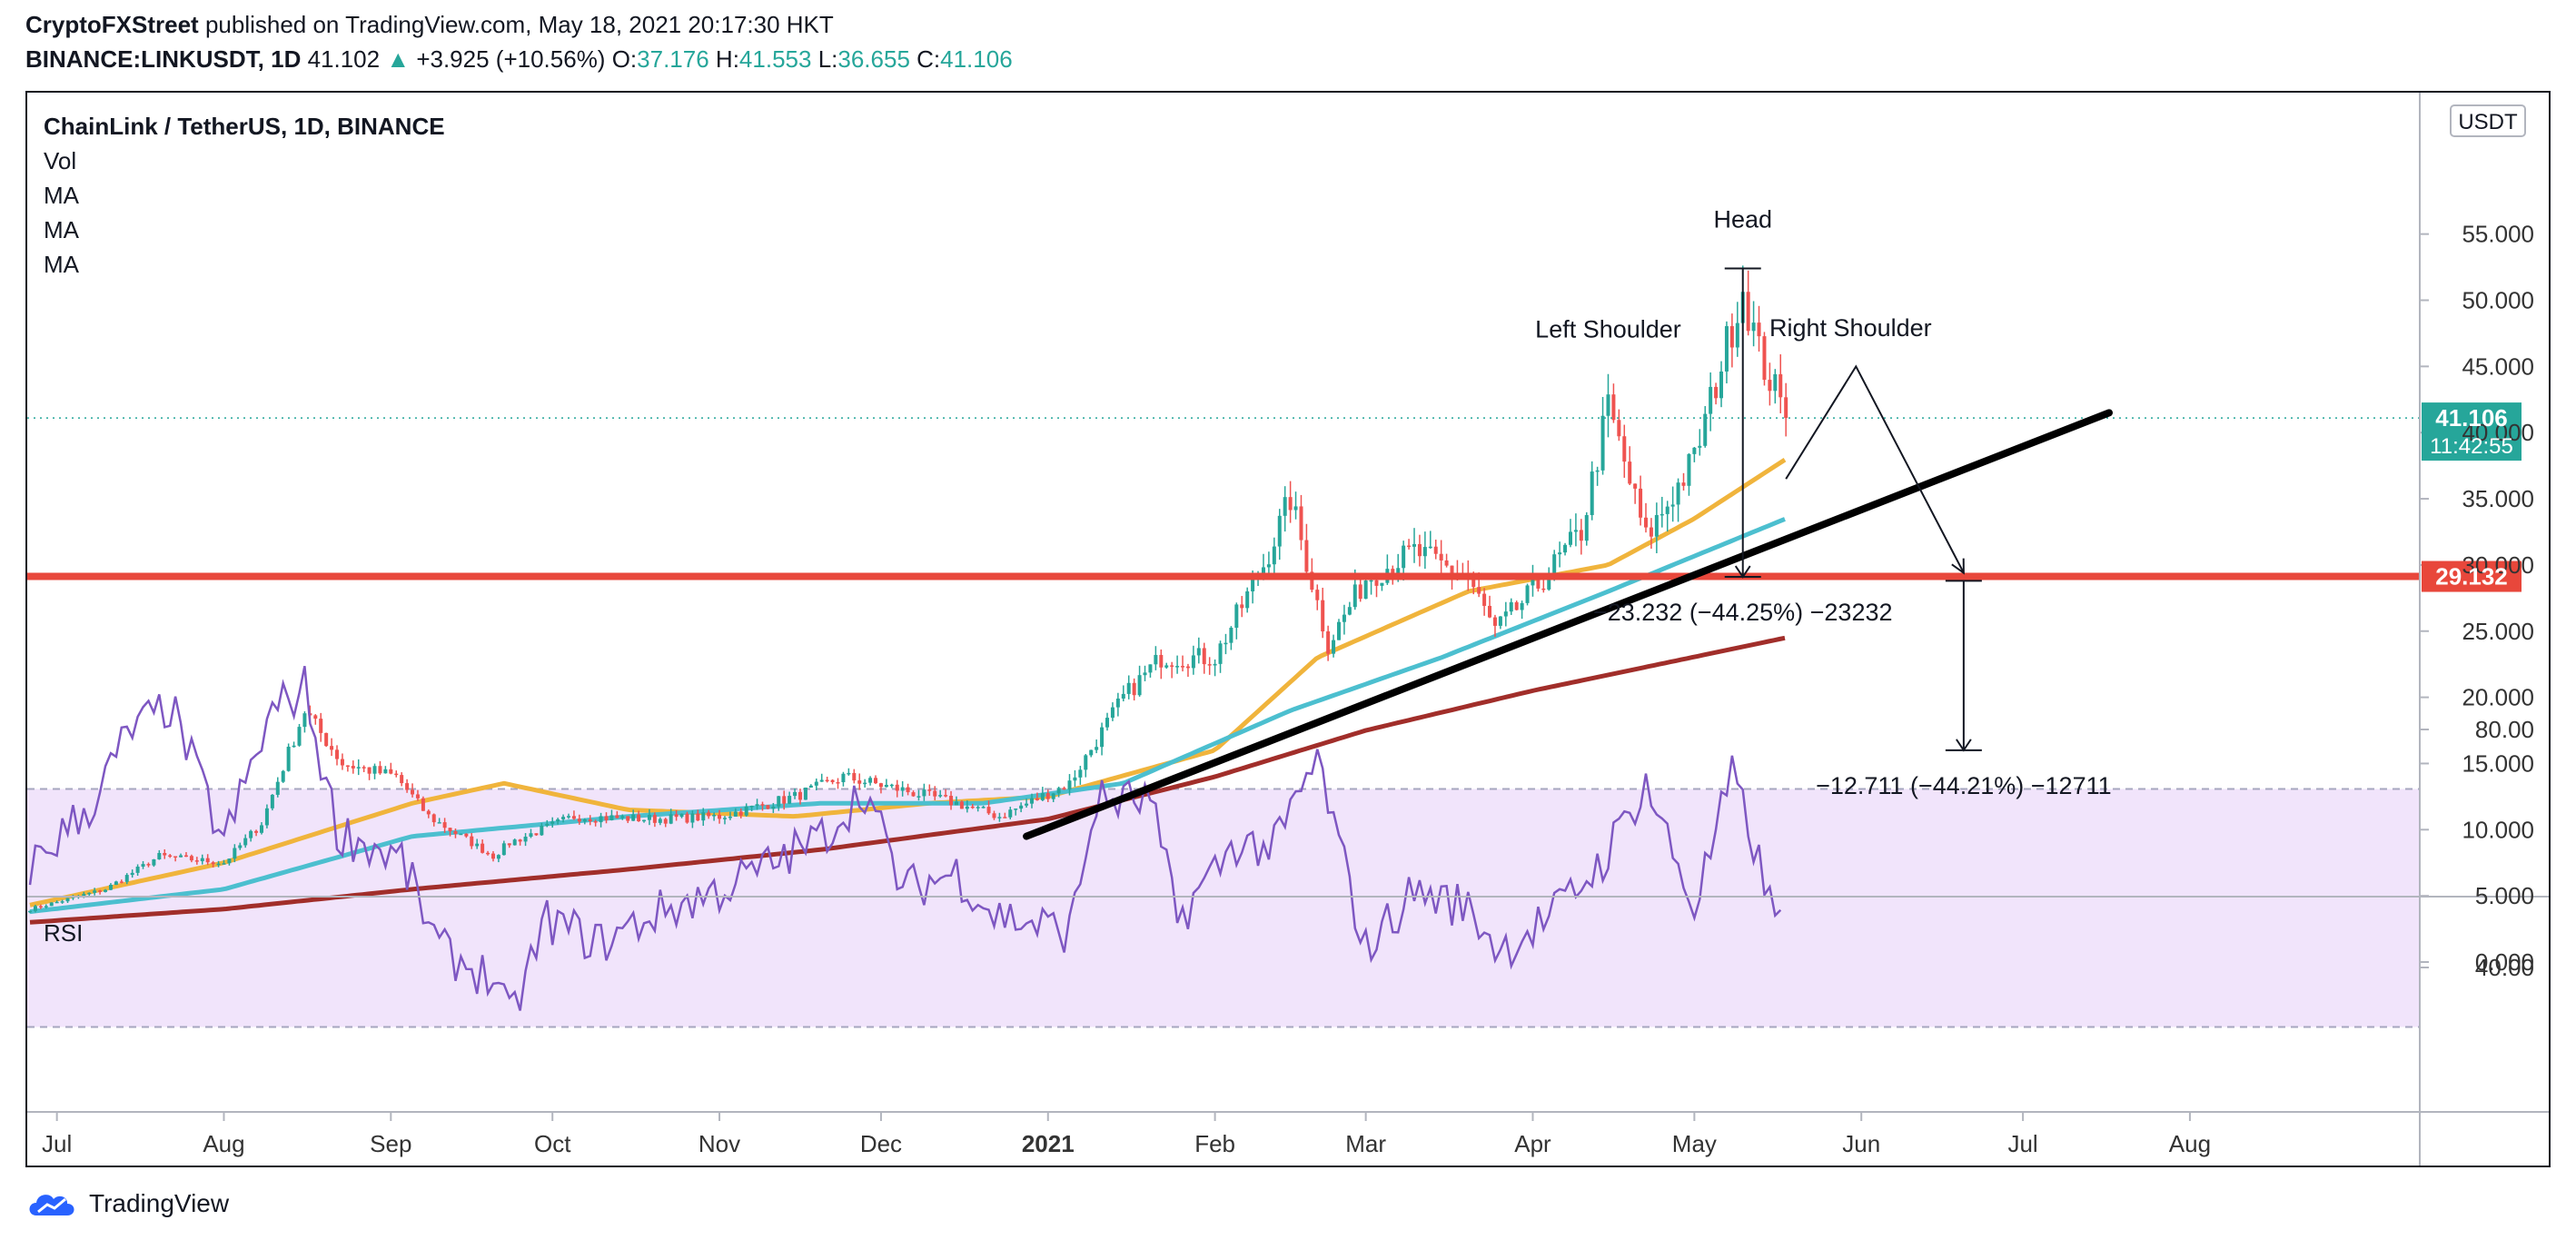 This screenshot has width=2576, height=1250. Describe the element at coordinates (1568, 624) in the screenshot. I see `trendline` at that location.